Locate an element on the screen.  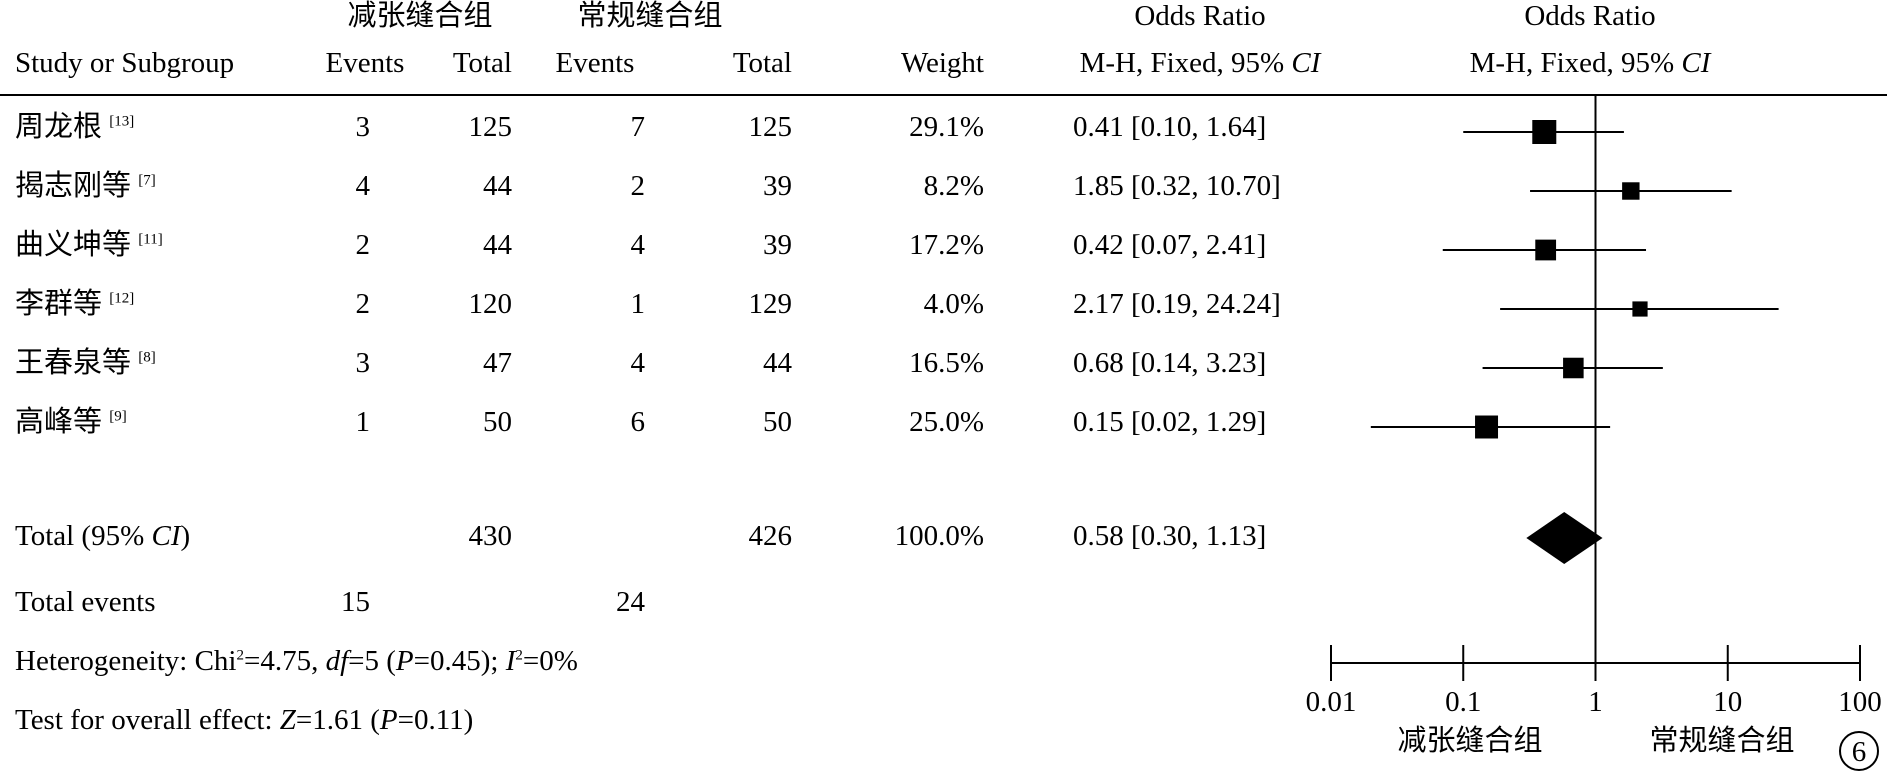
x-tick-label: 10 is located at coordinates (1727, 702).